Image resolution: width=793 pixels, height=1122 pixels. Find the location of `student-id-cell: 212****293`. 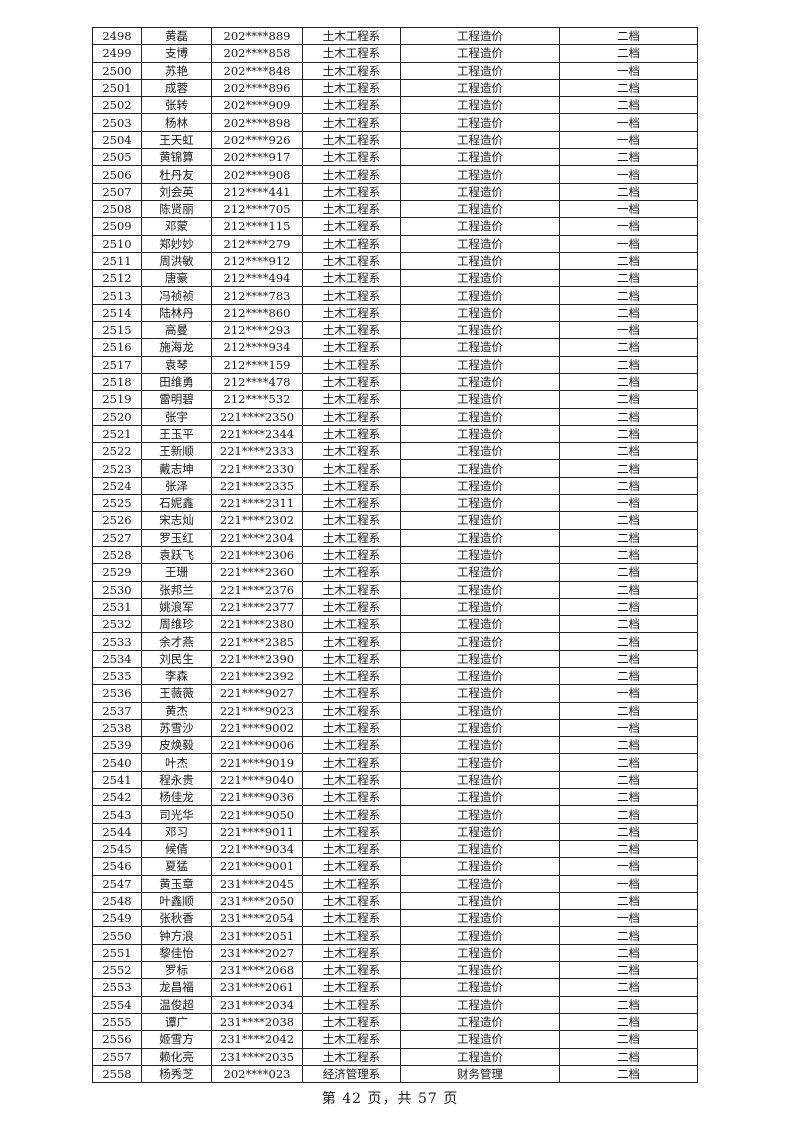

student-id-cell: 212****293 is located at coordinates (257, 330).